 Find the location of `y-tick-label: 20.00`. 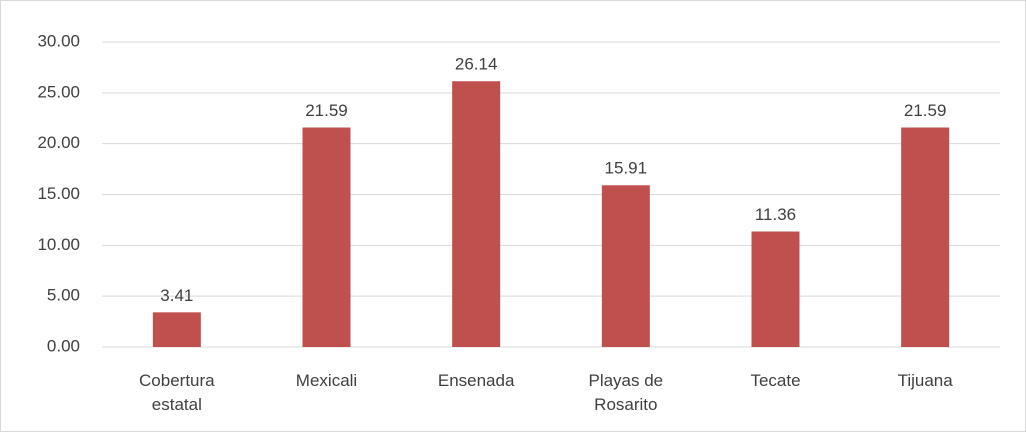

y-tick-label: 20.00 is located at coordinates (58, 142).